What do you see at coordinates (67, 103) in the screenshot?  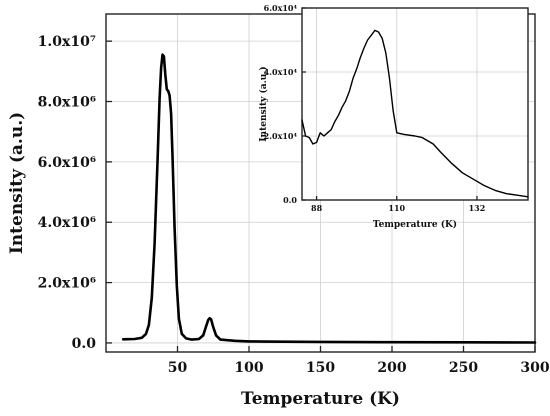 I see `main-y-tick-label: 8.0x10⁶` at bounding box center [67, 103].